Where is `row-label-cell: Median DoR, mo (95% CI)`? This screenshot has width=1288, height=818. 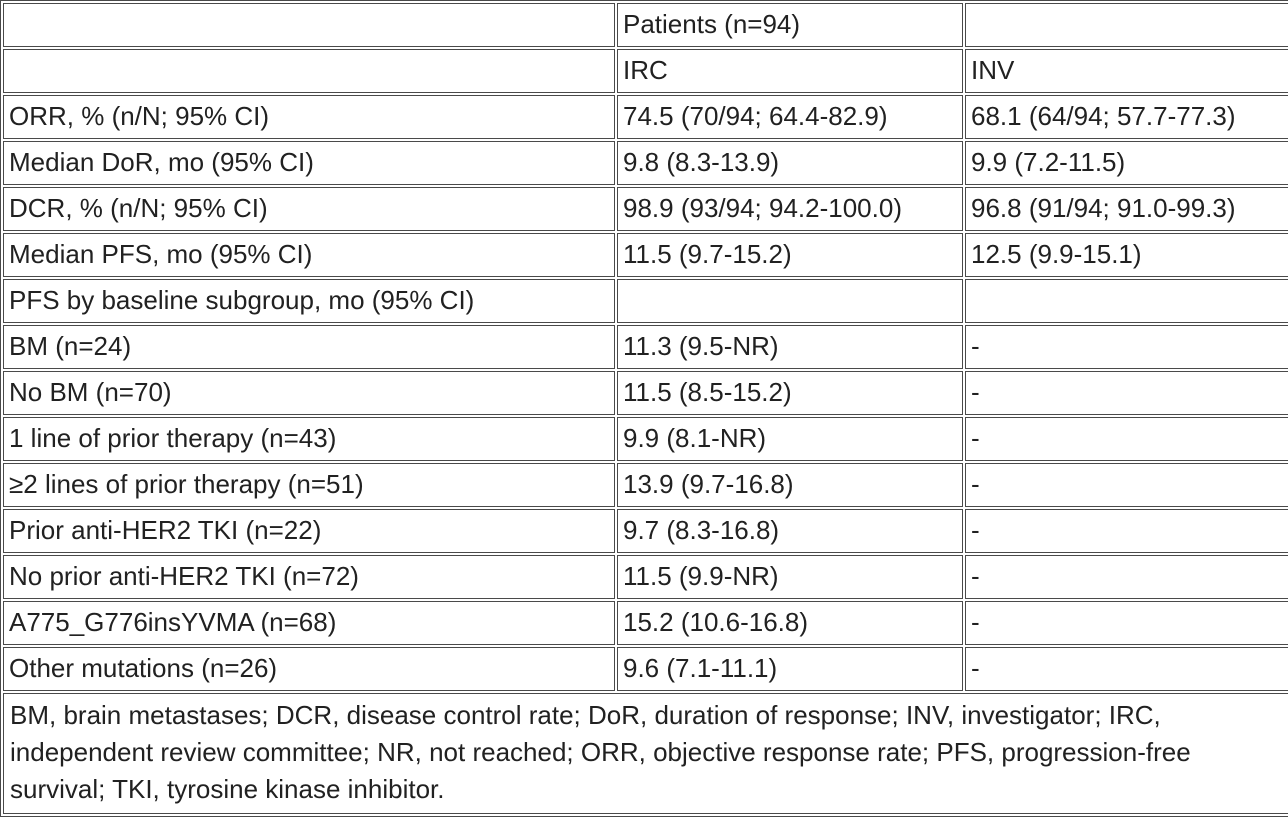 row-label-cell: Median DoR, mo (95% CI) is located at coordinates (309, 163).